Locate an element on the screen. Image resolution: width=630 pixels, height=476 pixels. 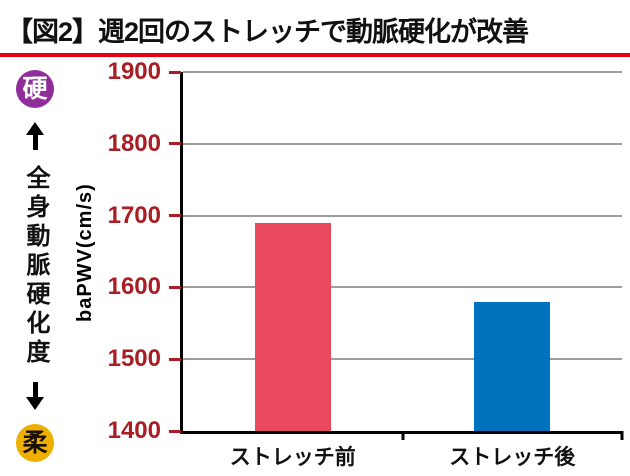
soft-badge: 柔 is located at coordinates (35, 443).